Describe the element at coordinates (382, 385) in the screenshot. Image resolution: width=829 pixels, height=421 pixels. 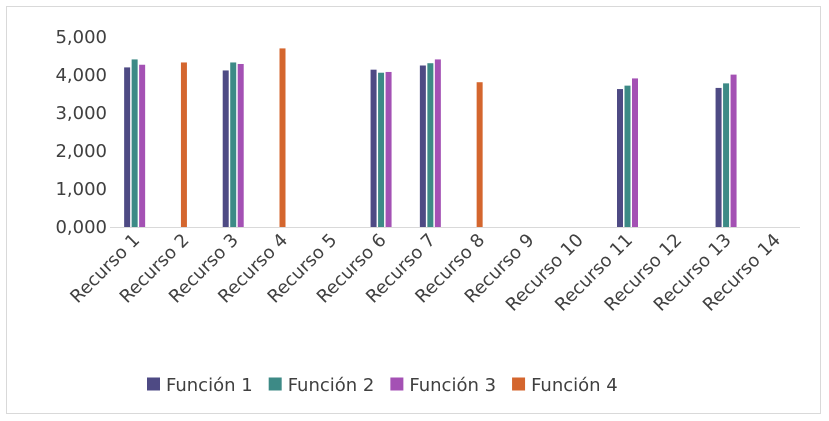
I see `legend: Función 1 Función 2 Función 3 Función 4` at that location.